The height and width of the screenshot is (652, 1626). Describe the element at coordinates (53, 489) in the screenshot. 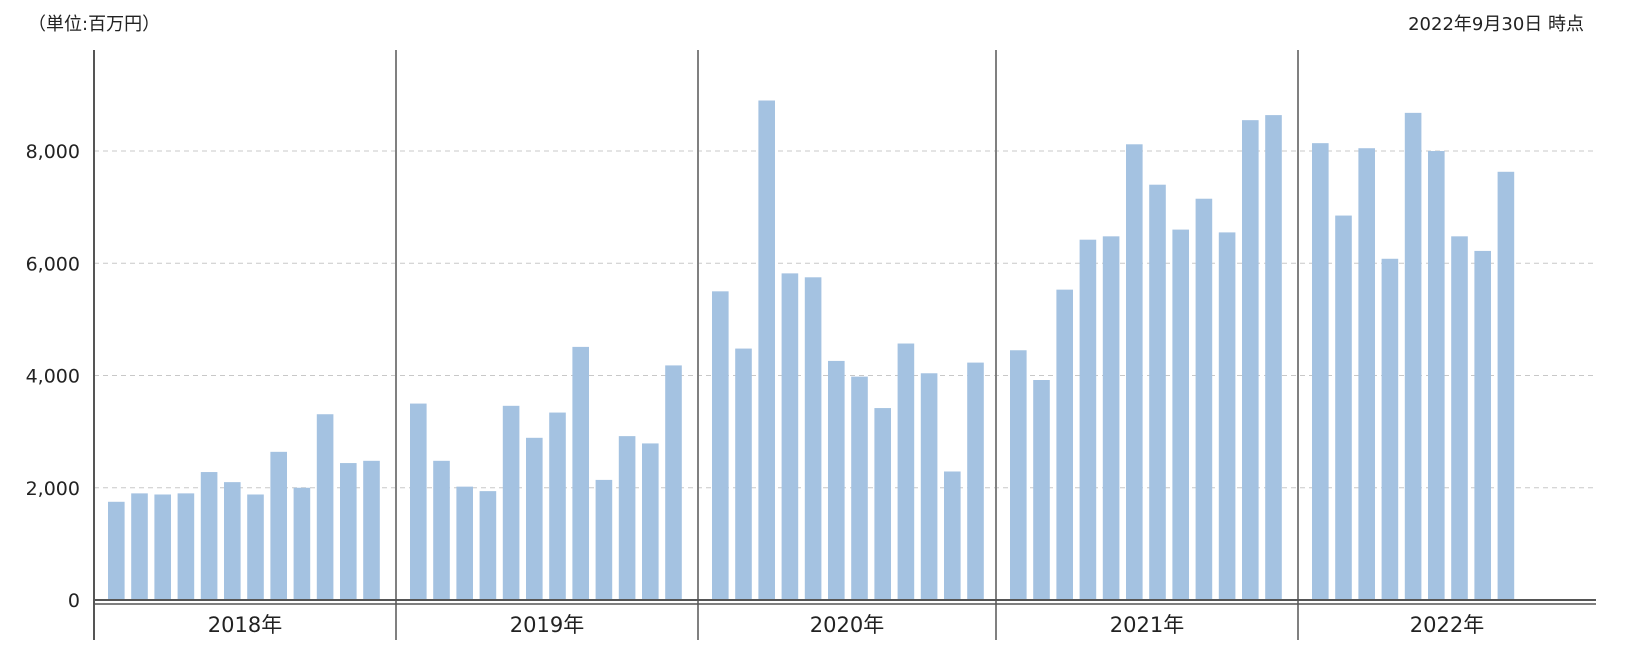

I see `y-tick-label: 2,000` at that location.